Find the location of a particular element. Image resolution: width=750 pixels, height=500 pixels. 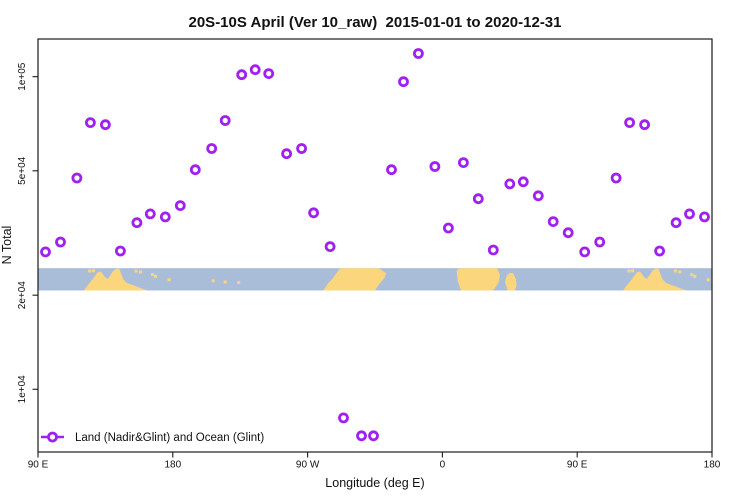

legend-marker-icon is located at coordinates (52, 437).